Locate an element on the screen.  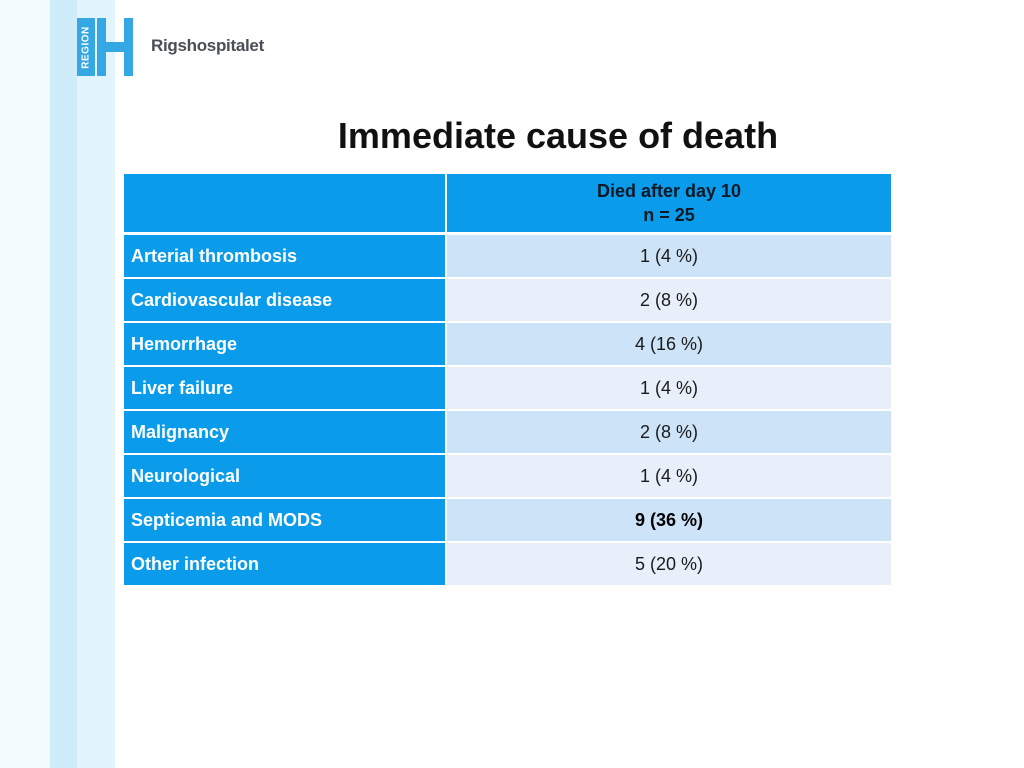
header-died-after-day-10: Died after day 10 n = 25 is located at coordinates (668, 204).